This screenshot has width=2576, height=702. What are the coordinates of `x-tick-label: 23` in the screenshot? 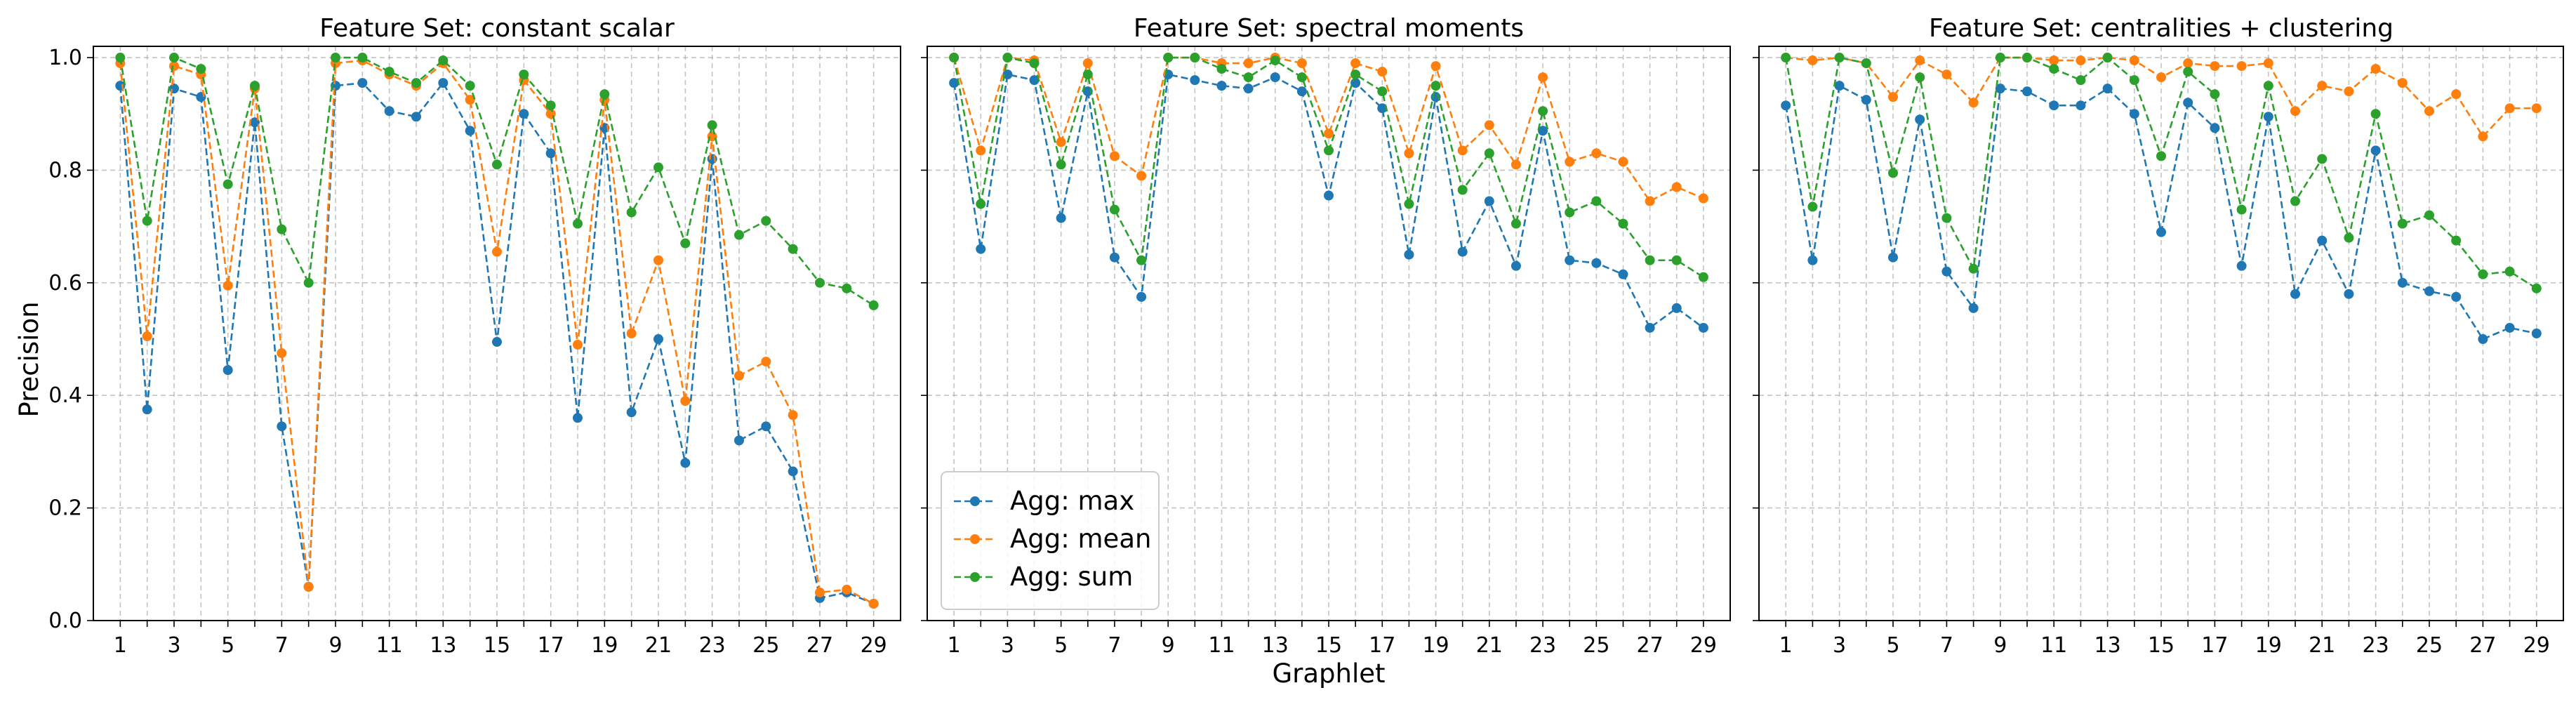 It's located at (2376, 645).